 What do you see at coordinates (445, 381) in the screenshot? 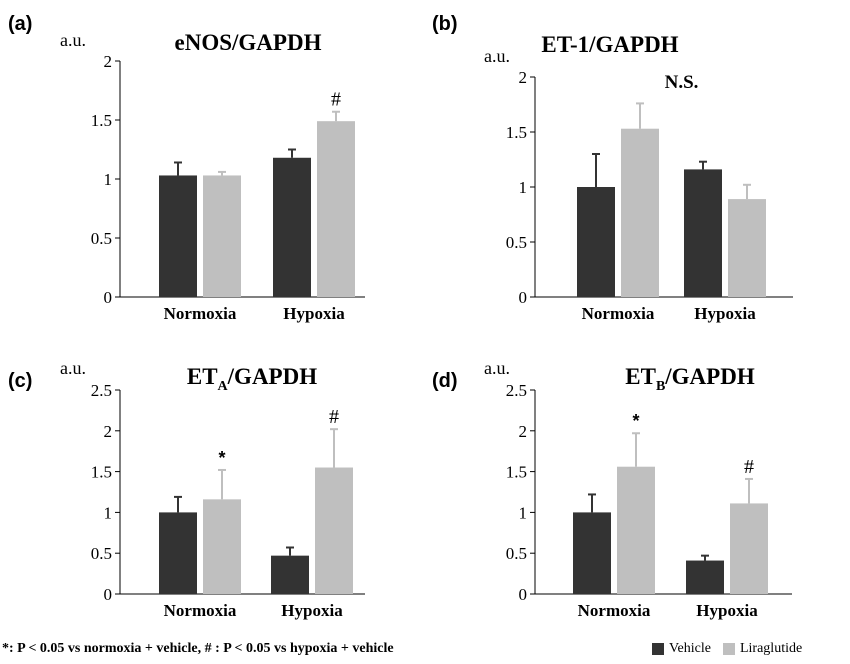
I see `panel-d-label: (d)` at bounding box center [445, 381].